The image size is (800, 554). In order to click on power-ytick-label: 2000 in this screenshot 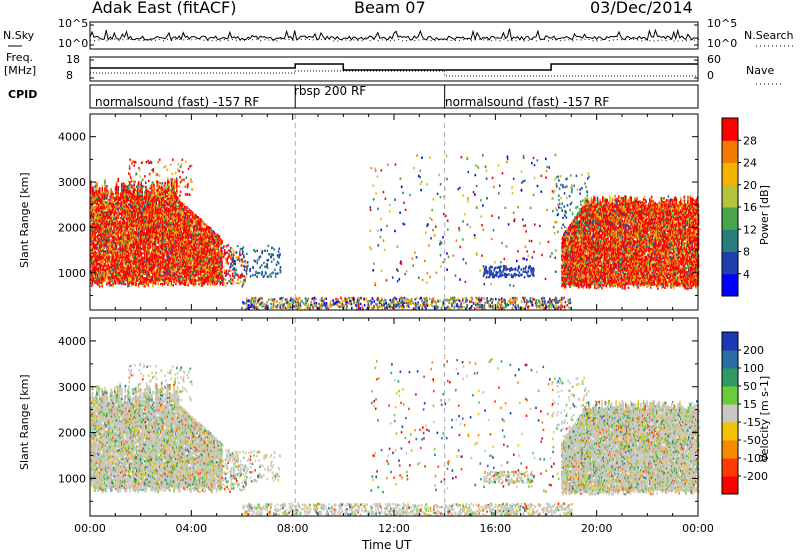, I will do `click(72, 227)`.